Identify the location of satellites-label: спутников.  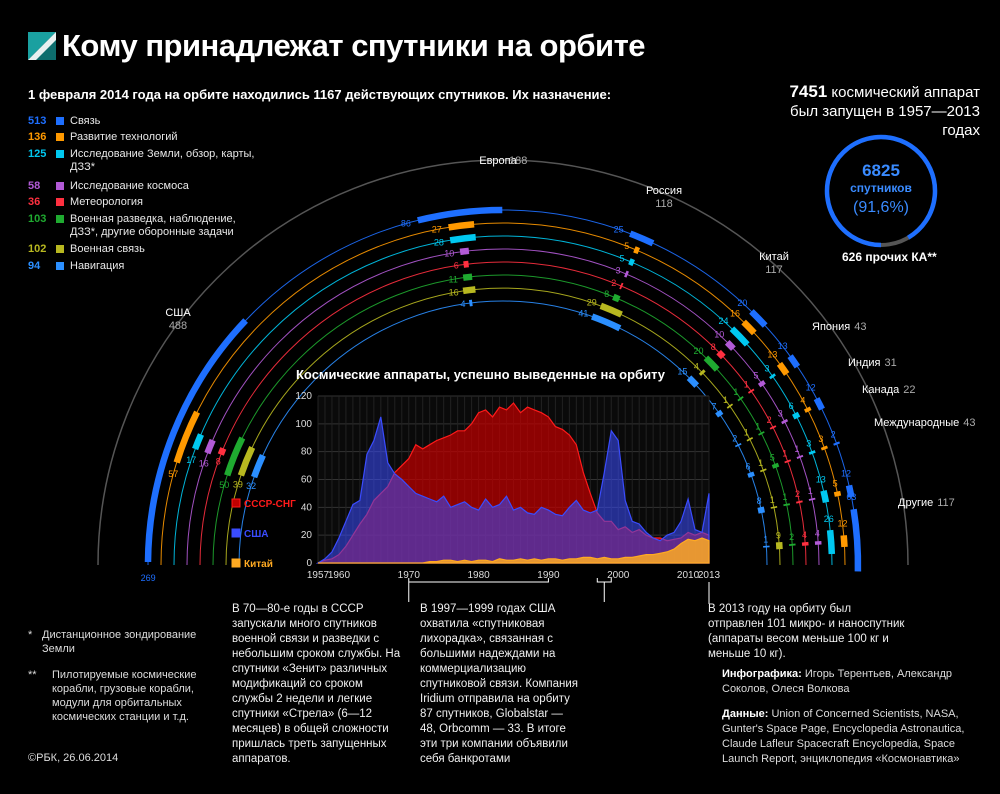
(881, 188).